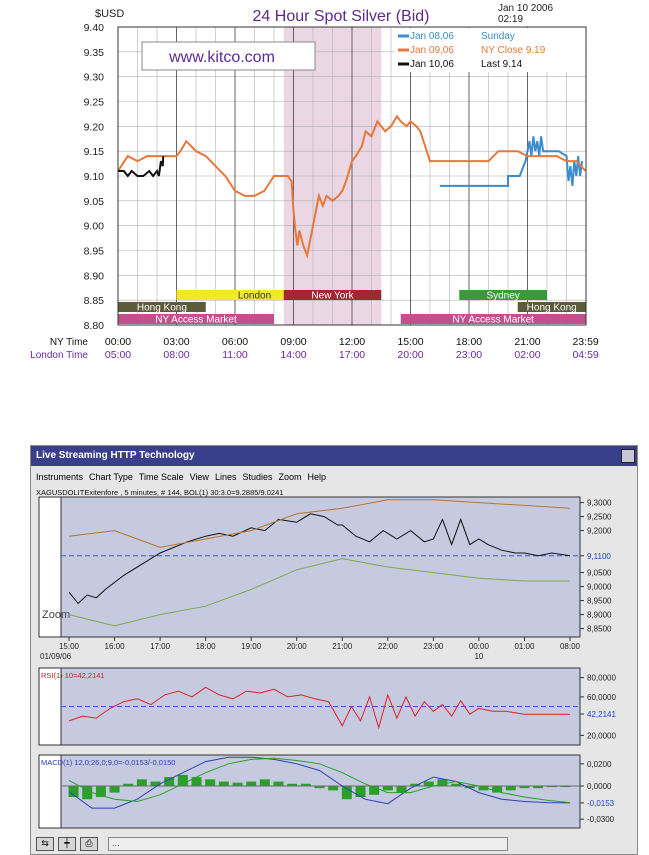 This screenshot has height=855, width=649. I want to click on menu-instruments: Instruments, so click(60, 477).